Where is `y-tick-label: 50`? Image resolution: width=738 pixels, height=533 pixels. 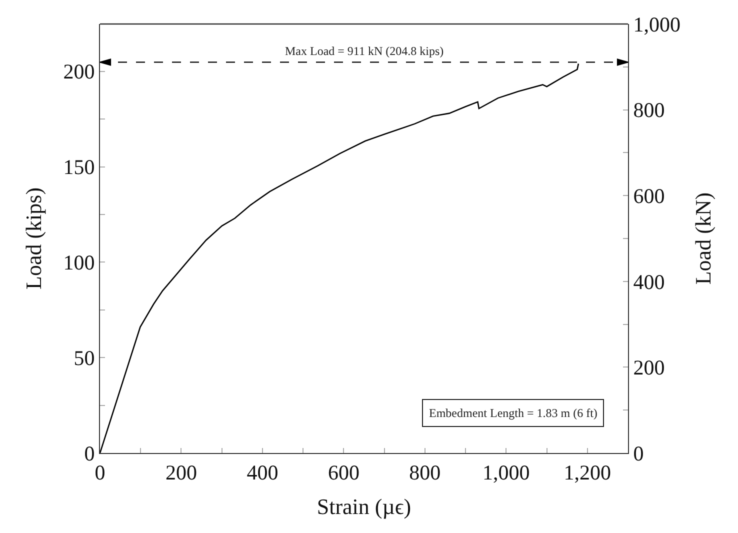
y-tick-label: 50 is located at coordinates (84, 358).